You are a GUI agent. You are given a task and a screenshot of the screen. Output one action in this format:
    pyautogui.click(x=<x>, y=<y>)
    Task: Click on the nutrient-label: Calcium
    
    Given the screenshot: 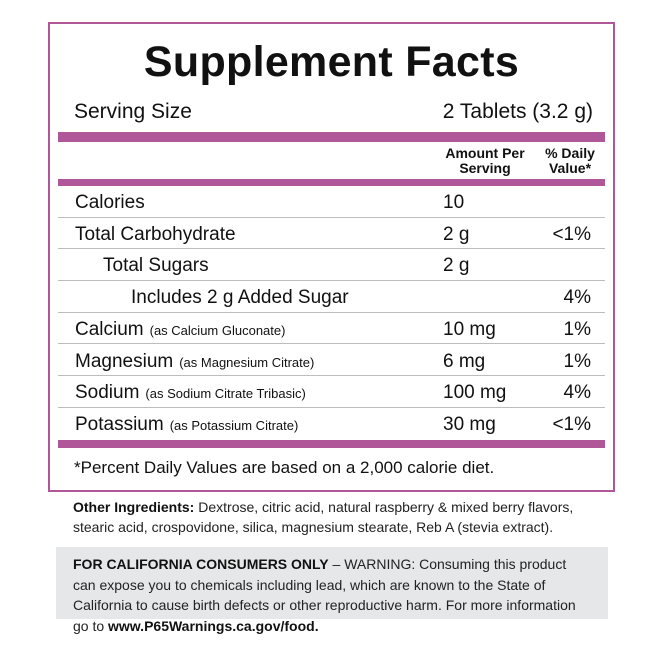 What is the action you would take?
    pyautogui.click(x=109, y=329)
    